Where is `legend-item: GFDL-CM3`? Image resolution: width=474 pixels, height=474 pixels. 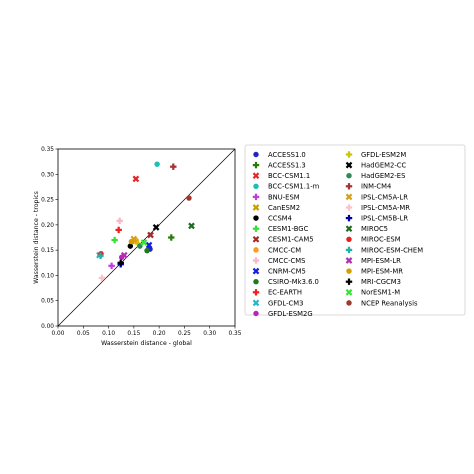 legend-item: GFDL-CM3 is located at coordinates (277, 303).